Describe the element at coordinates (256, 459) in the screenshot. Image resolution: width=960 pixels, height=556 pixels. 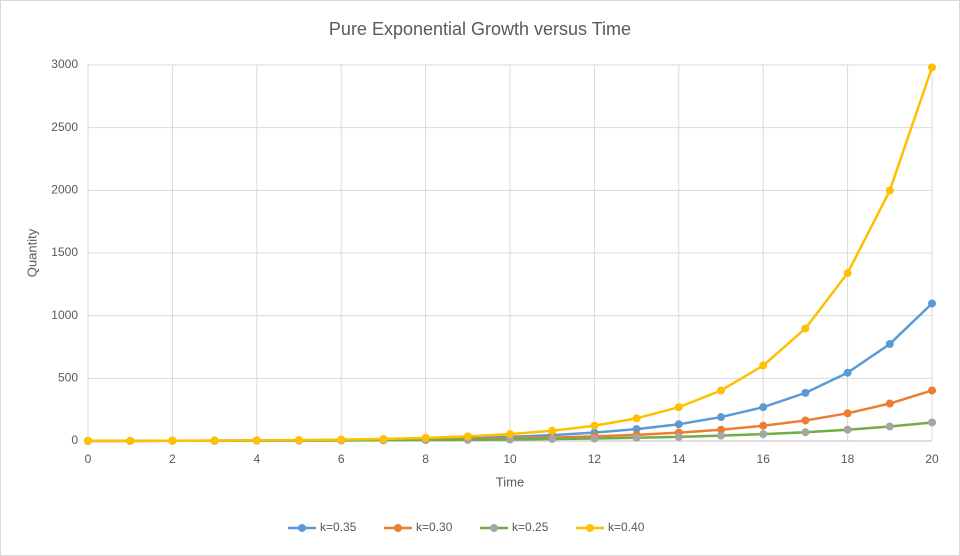
I see `x-tick-label: 4` at that location.